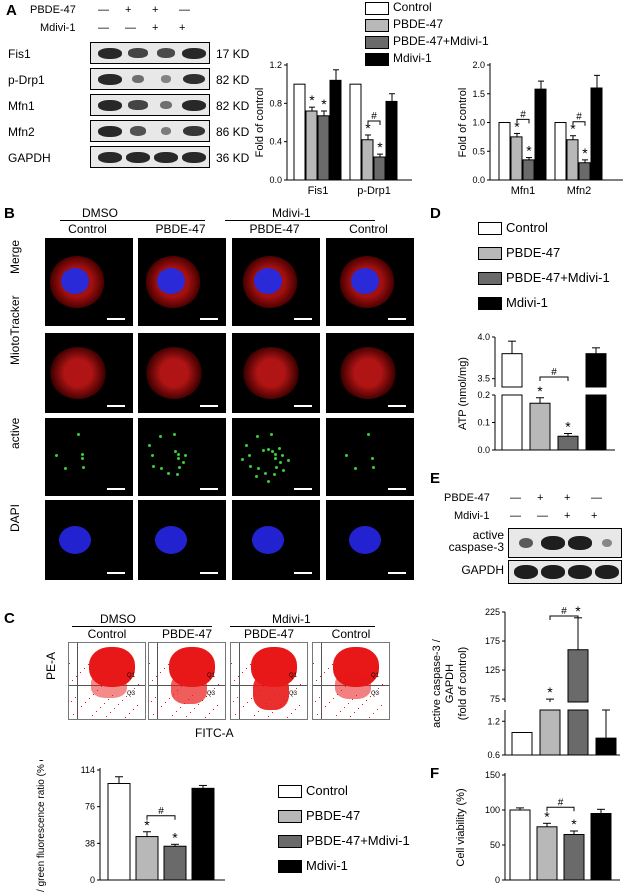  What do you see at coordinates (77, 681) in the screenshot?
I see `quadrant-line` at bounding box center [77, 681].